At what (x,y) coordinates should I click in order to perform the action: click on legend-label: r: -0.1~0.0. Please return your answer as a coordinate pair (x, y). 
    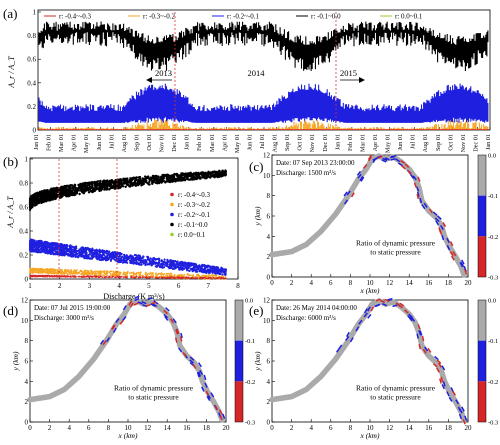
    Looking at the image, I should click on (326, 17).